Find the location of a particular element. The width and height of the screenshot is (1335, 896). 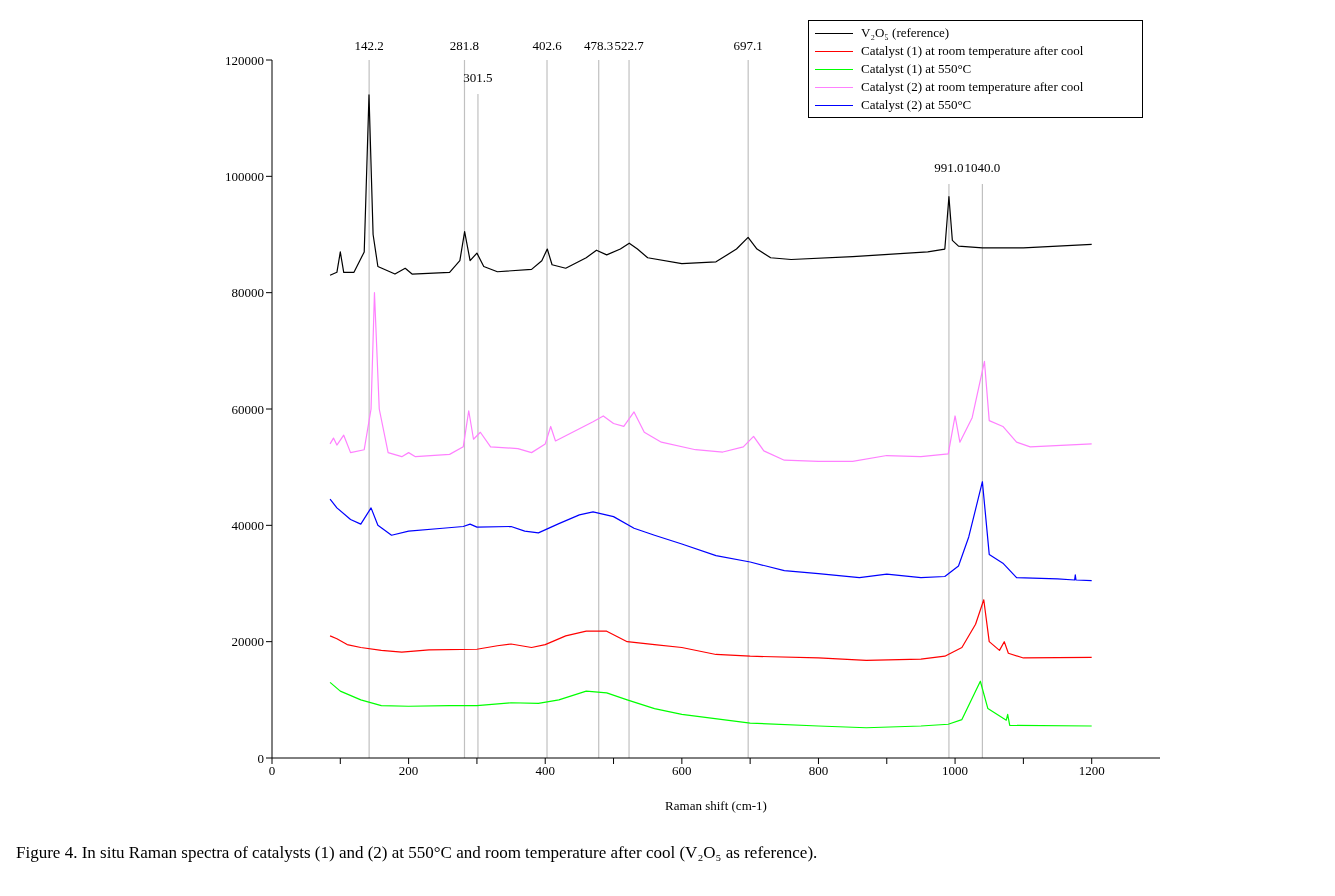

y-tick-label: 60000 is located at coordinates (247, 409).